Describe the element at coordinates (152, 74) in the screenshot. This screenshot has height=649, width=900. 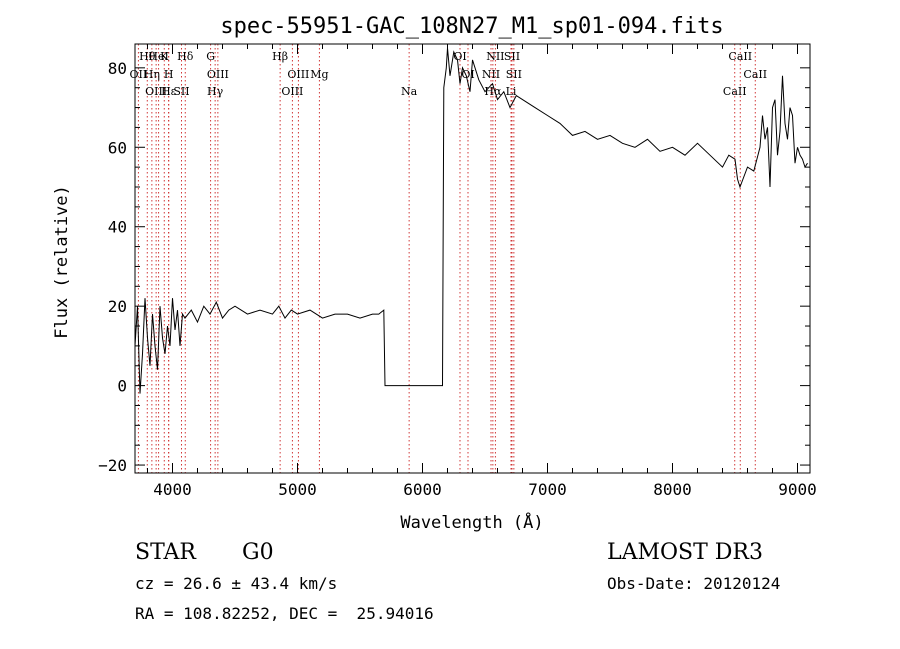
I see `line-label: Hη` at that location.